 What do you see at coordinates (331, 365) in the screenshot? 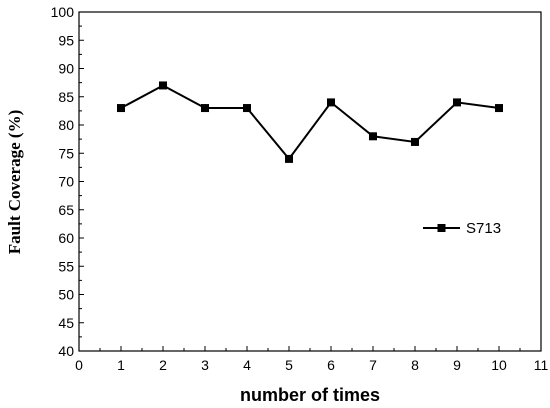
I see `x-tick-label: 6` at bounding box center [331, 365].